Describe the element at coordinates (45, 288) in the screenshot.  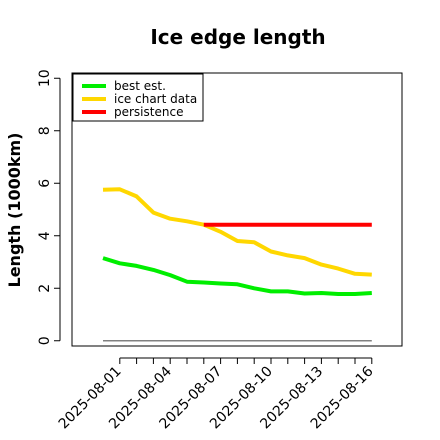
I see `y-tick-label: 2` at that location.